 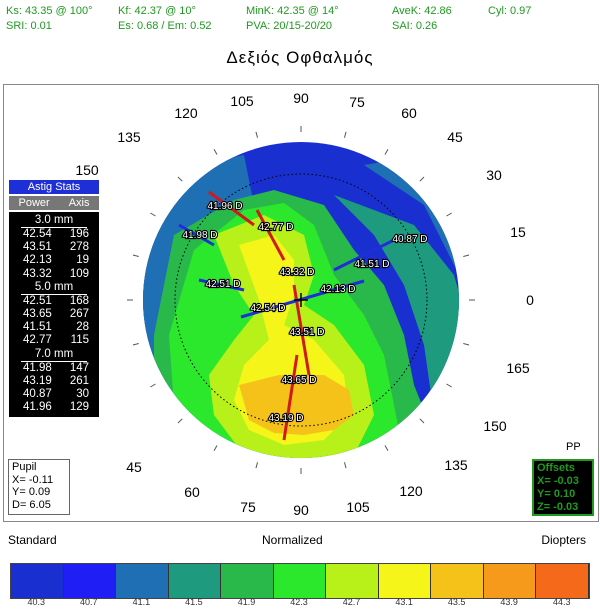 I want to click on ks-stat: Ks: 43.35 @ 100°, so click(x=49, y=11).